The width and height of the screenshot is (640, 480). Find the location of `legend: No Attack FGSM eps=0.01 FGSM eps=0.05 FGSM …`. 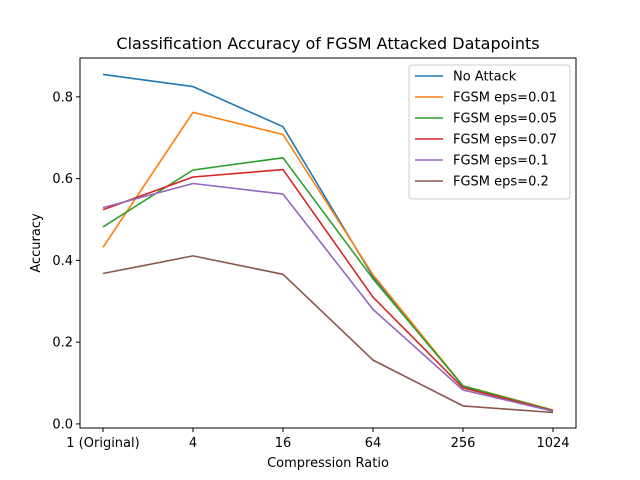

legend: No Attack FGSM eps=0.01 FGSM eps=0.05 FGSM … is located at coordinates (489, 132).